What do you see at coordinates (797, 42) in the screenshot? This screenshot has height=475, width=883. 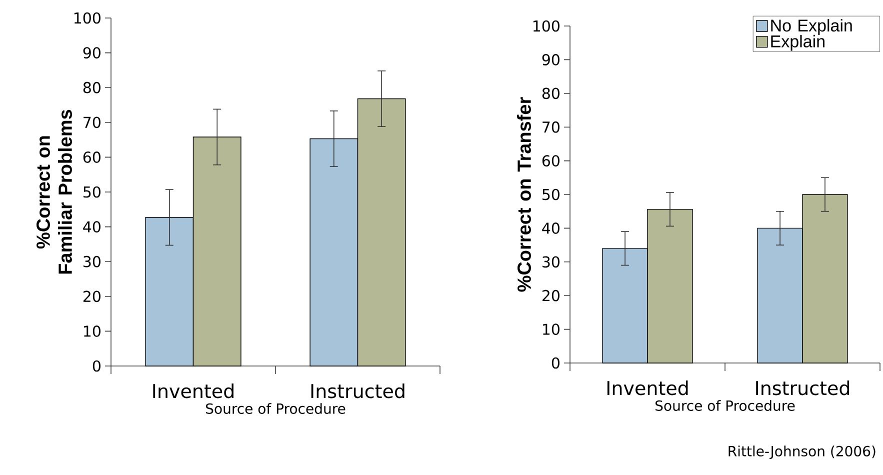 I see `legend-label: Explain` at bounding box center [797, 42].